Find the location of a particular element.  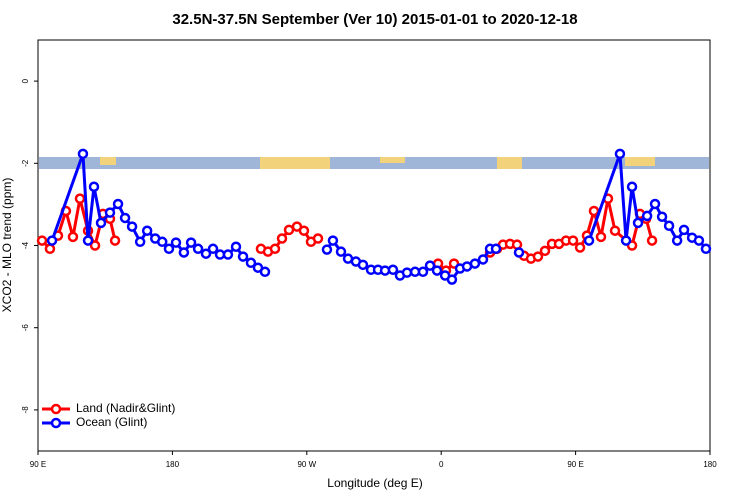

legend-label: Land (Nadir&Glint) is located at coordinates (125, 408).